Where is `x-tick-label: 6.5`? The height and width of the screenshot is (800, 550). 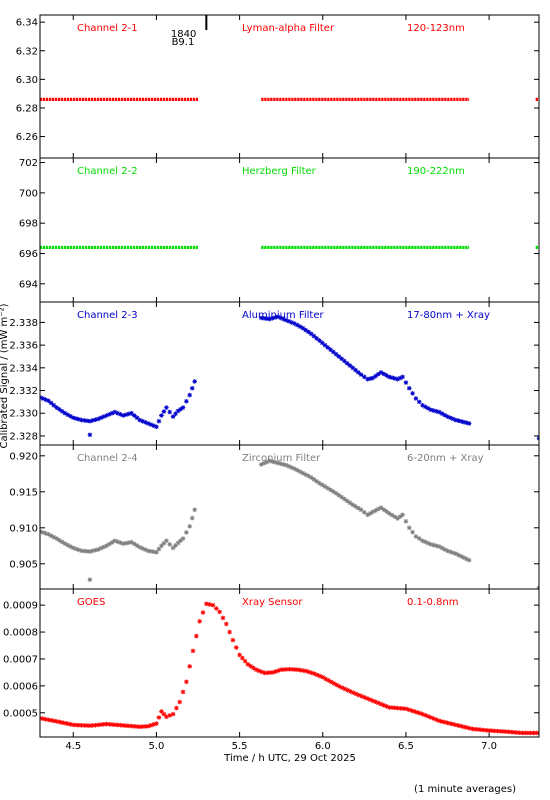
x-tick-label: 6.5 is located at coordinates (406, 746).